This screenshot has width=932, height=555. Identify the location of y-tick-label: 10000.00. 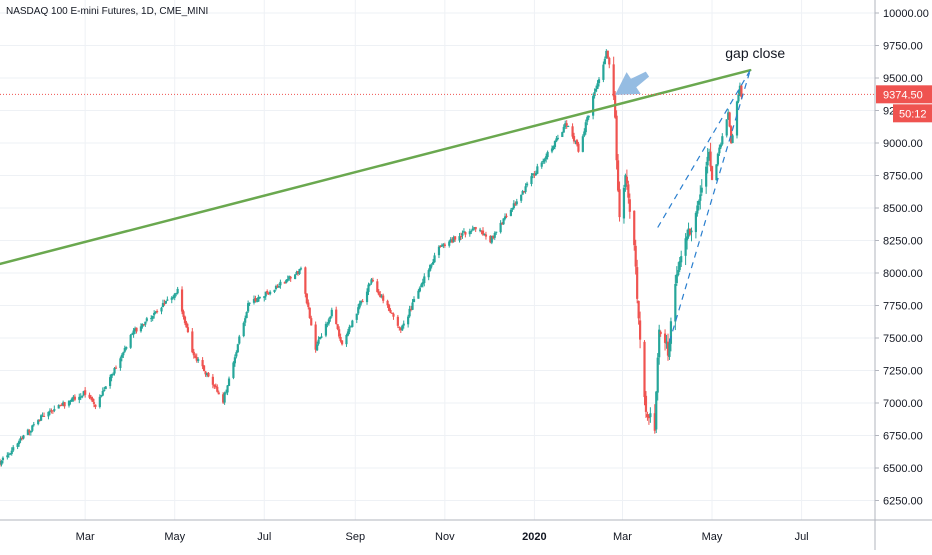
(906, 14).